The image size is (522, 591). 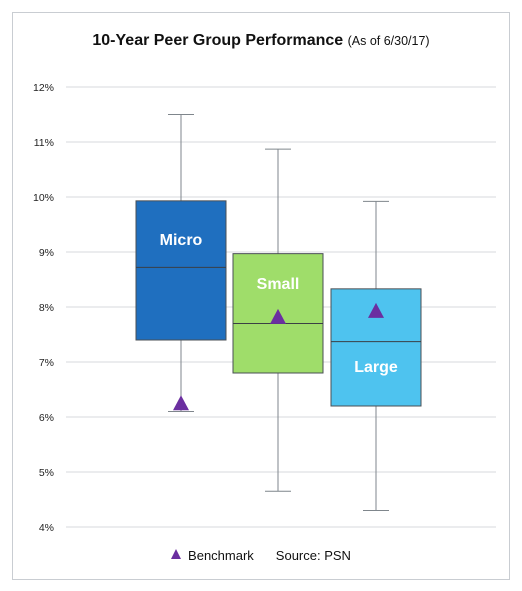 What do you see at coordinates (46, 418) in the screenshot?
I see `y-tick-label: 6%` at bounding box center [46, 418].